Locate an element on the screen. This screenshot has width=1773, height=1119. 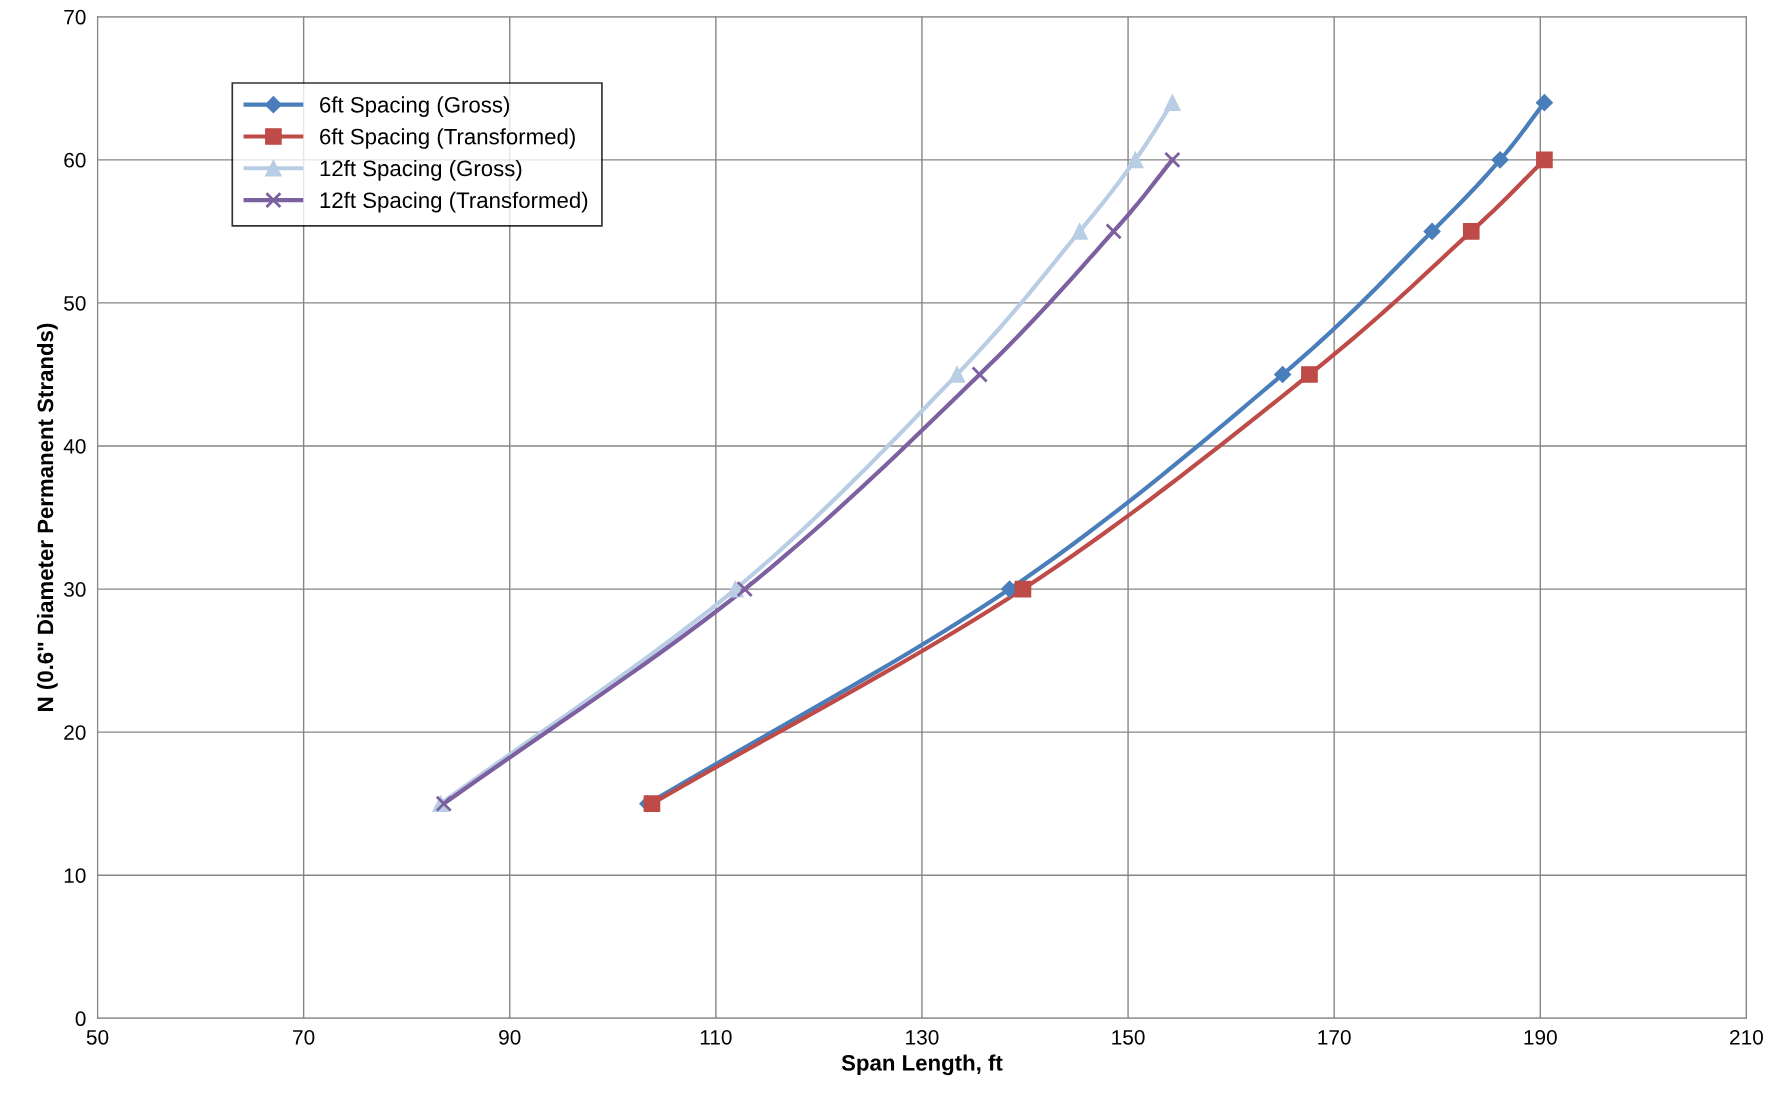
legend-label: 12ft Spacing (Gross) is located at coordinates (421, 170).